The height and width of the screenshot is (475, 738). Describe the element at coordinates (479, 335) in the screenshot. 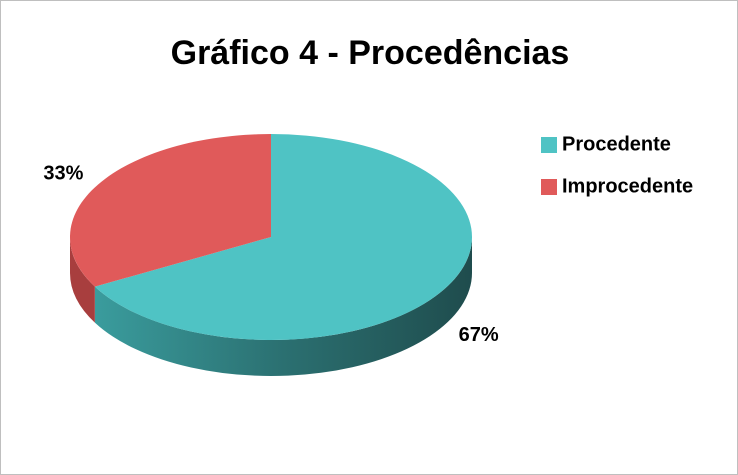

I see `data-label: 67%` at that location.